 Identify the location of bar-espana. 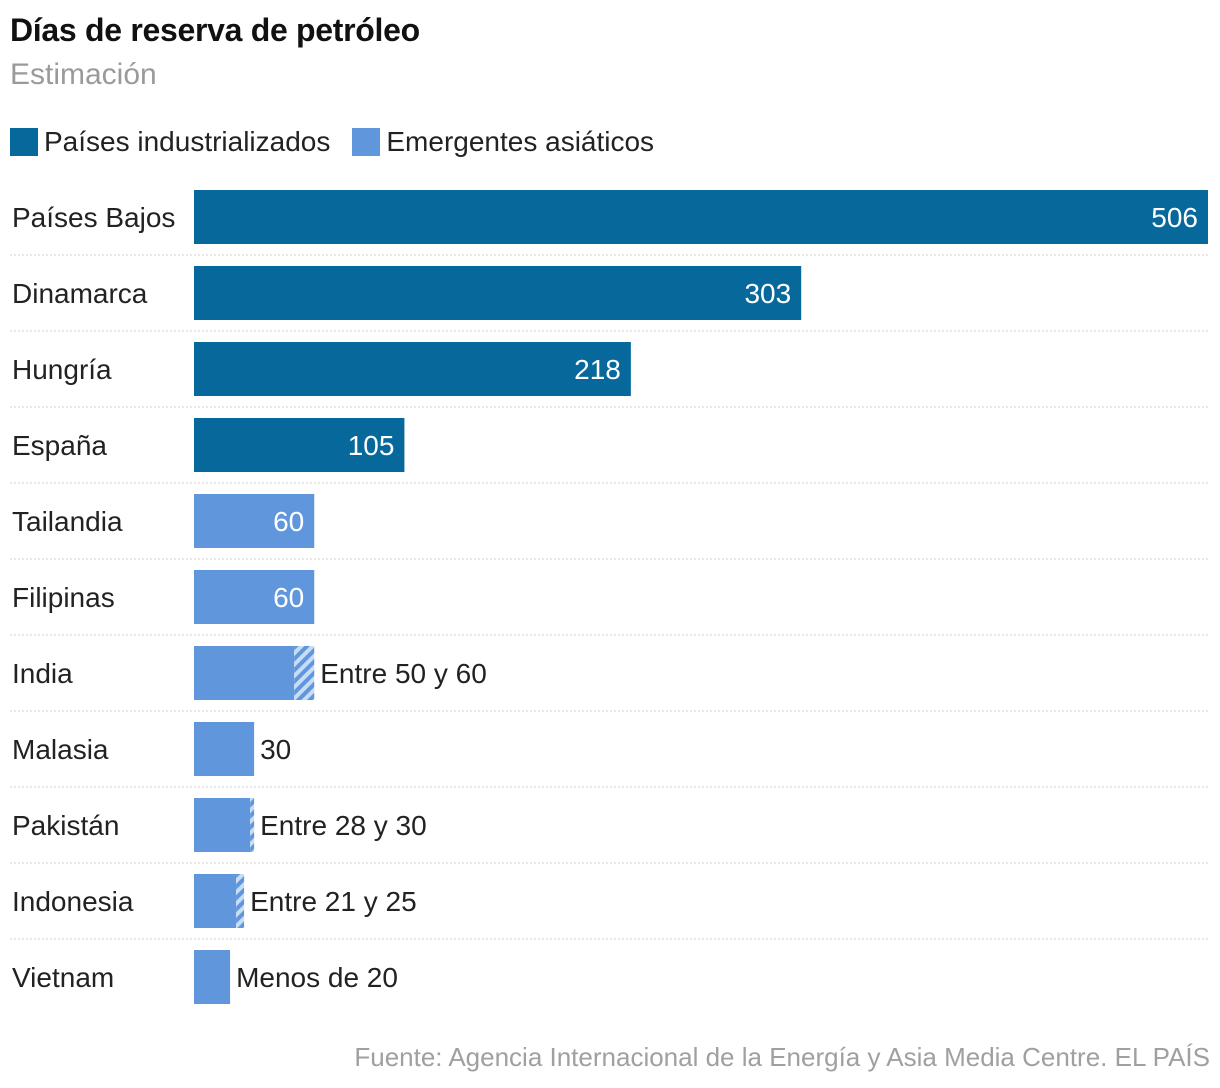
(299, 445).